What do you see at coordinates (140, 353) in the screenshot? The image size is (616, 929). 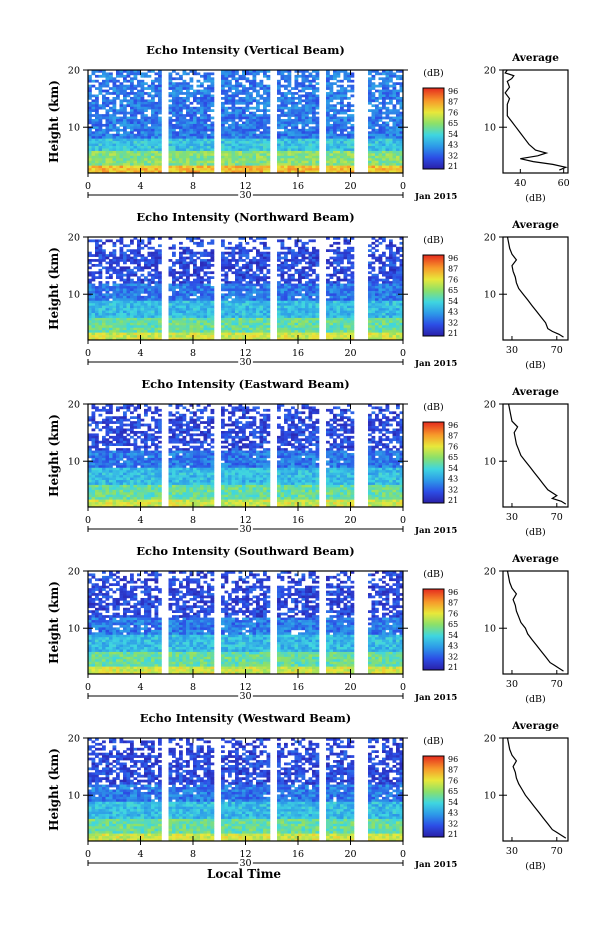 I see `x-tick-label: 4` at bounding box center [140, 353].